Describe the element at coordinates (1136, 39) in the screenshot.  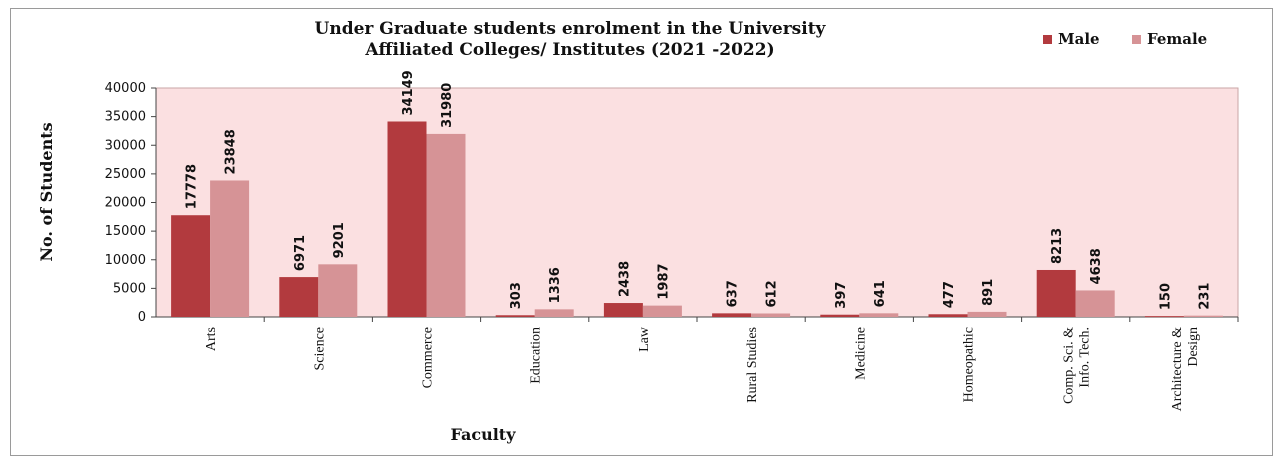
I see `legend-swatch-female` at that location.